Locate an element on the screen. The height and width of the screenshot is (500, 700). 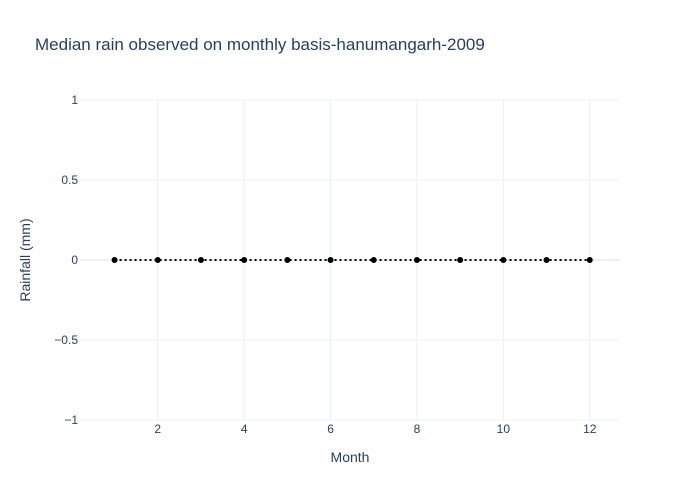
y-axis-ticks: 1 0.5 0 −0.5 −1 is located at coordinates (66, 260).